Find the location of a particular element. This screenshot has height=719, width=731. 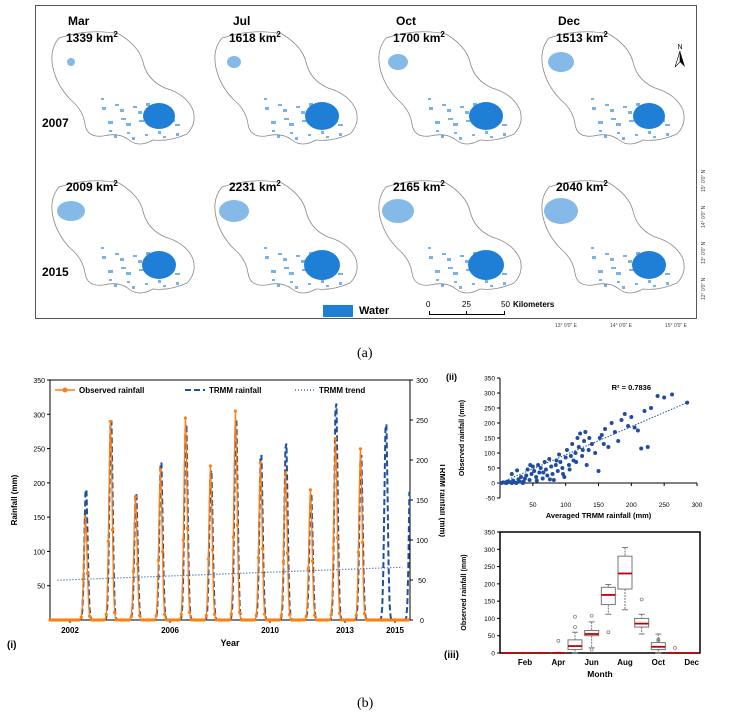

map-2015-oct-drawing is located at coordinates (450, 237).